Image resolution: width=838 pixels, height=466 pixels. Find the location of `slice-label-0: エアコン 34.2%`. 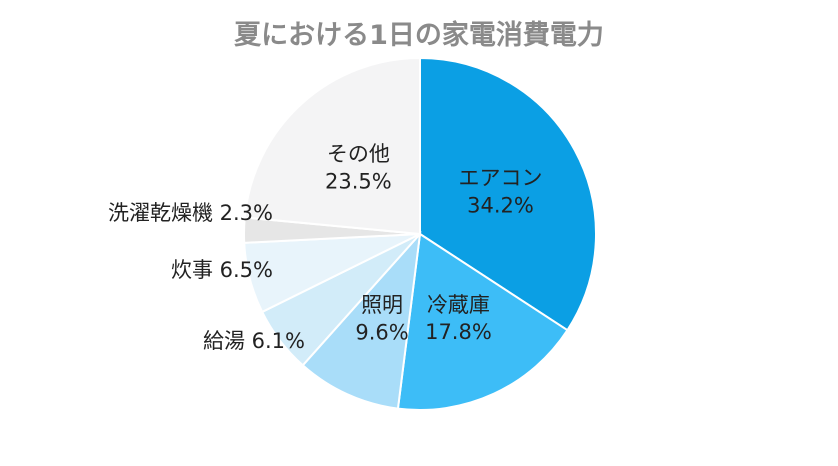

slice-label-0: エアコン 34.2% is located at coordinates (500, 191).